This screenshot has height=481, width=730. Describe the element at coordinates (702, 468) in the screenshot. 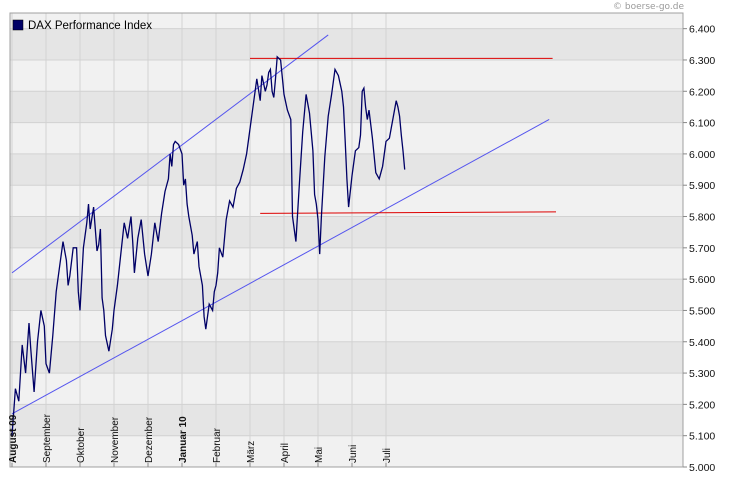

I see `y-tick-label: 5.000` at that location.